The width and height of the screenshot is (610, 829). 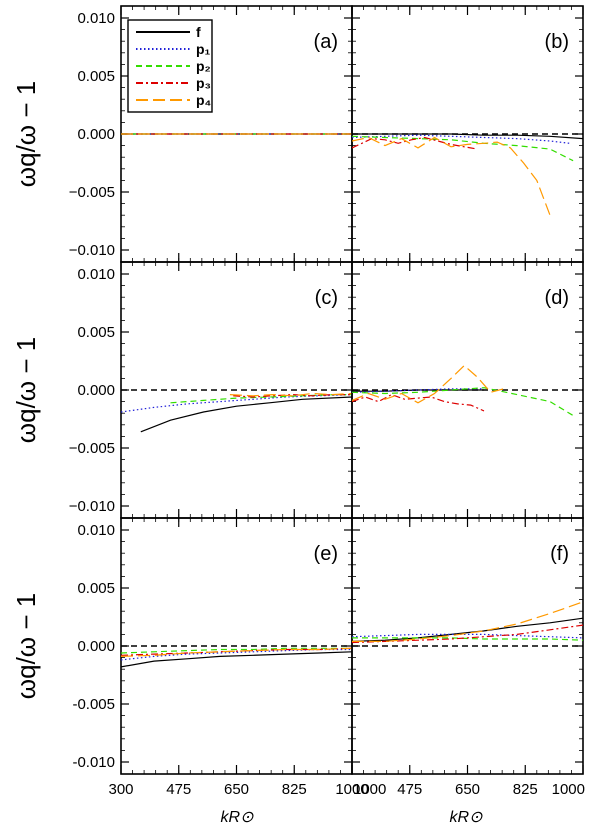 What do you see at coordinates (93, 704) in the screenshot?
I see `y-tick-label: -0.005` at bounding box center [93, 704].